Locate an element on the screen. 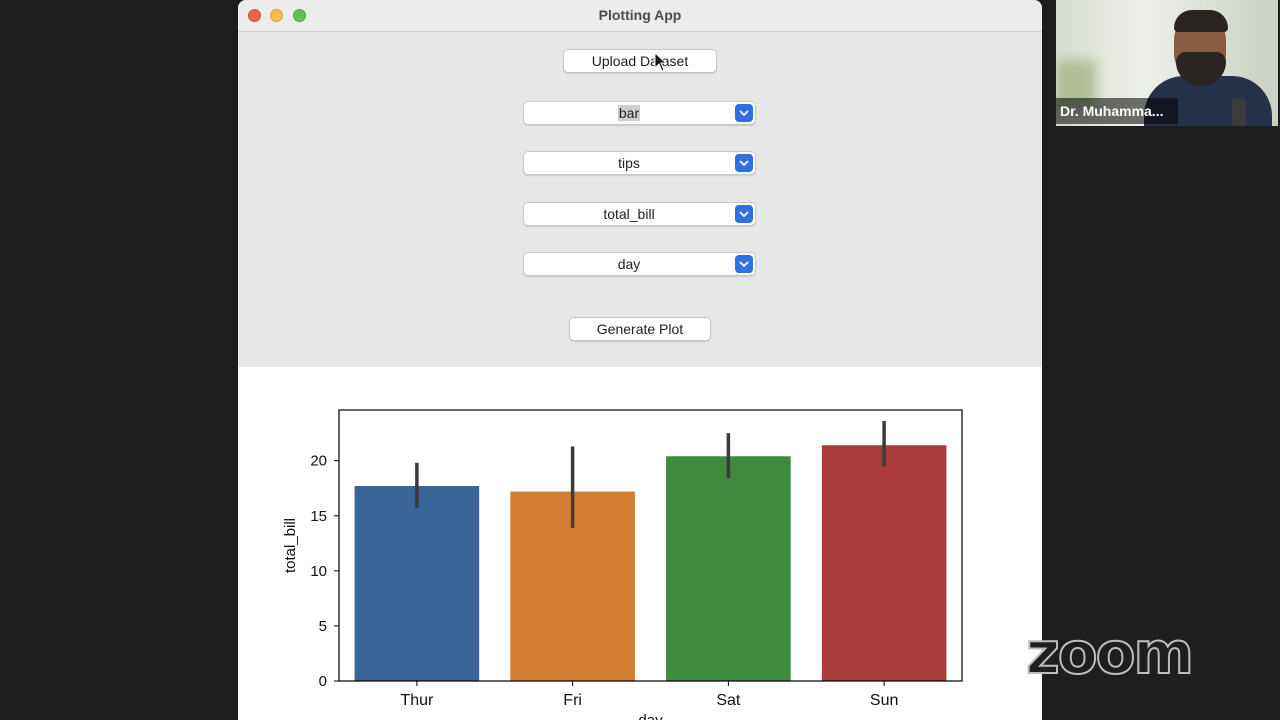  close-window-button is located at coordinates (254, 15).